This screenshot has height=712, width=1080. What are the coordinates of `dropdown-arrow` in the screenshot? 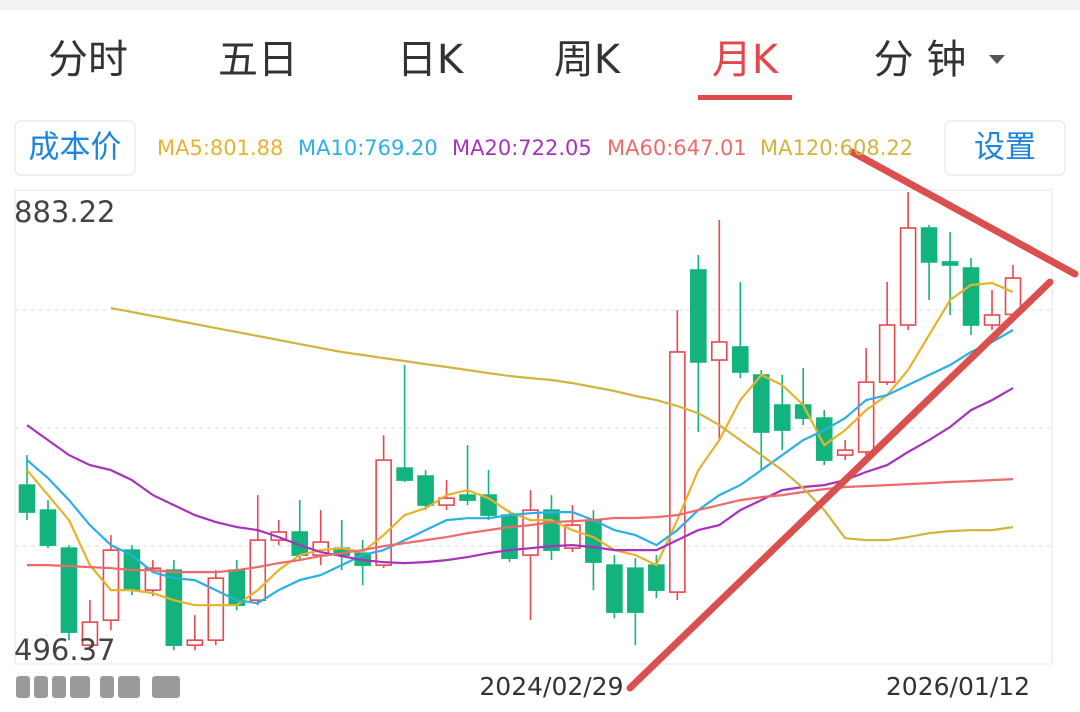 It's located at (997, 59).